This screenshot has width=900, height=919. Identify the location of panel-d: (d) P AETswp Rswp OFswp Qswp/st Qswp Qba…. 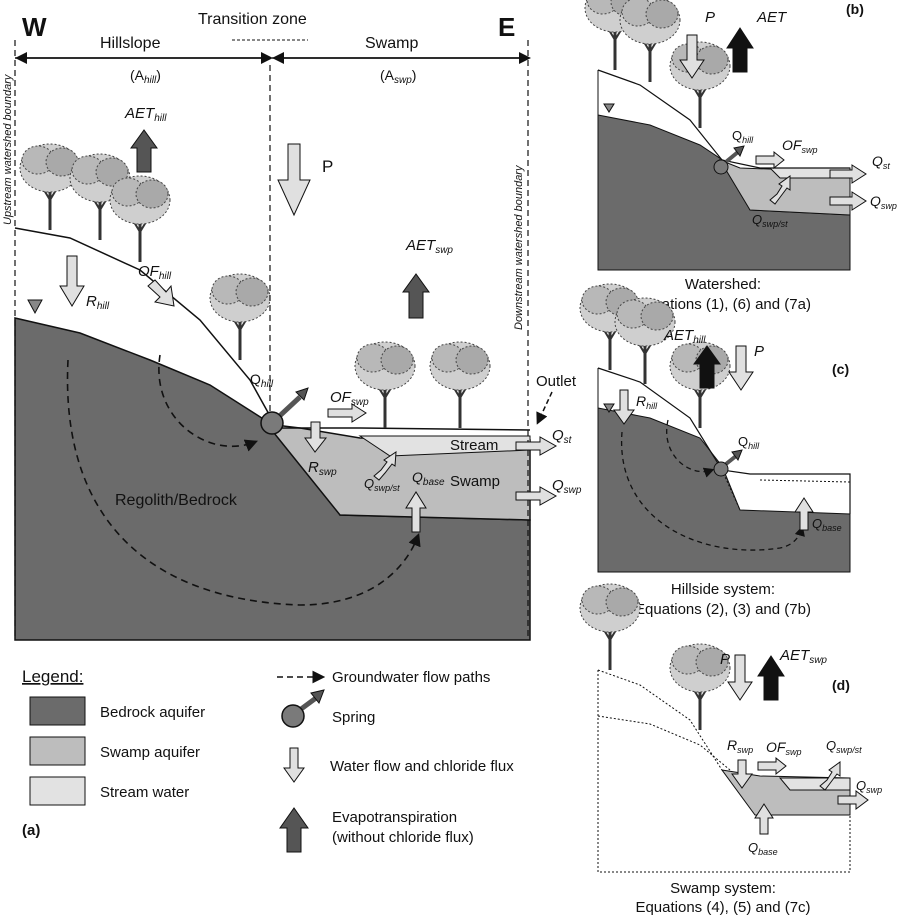
(730, 749).